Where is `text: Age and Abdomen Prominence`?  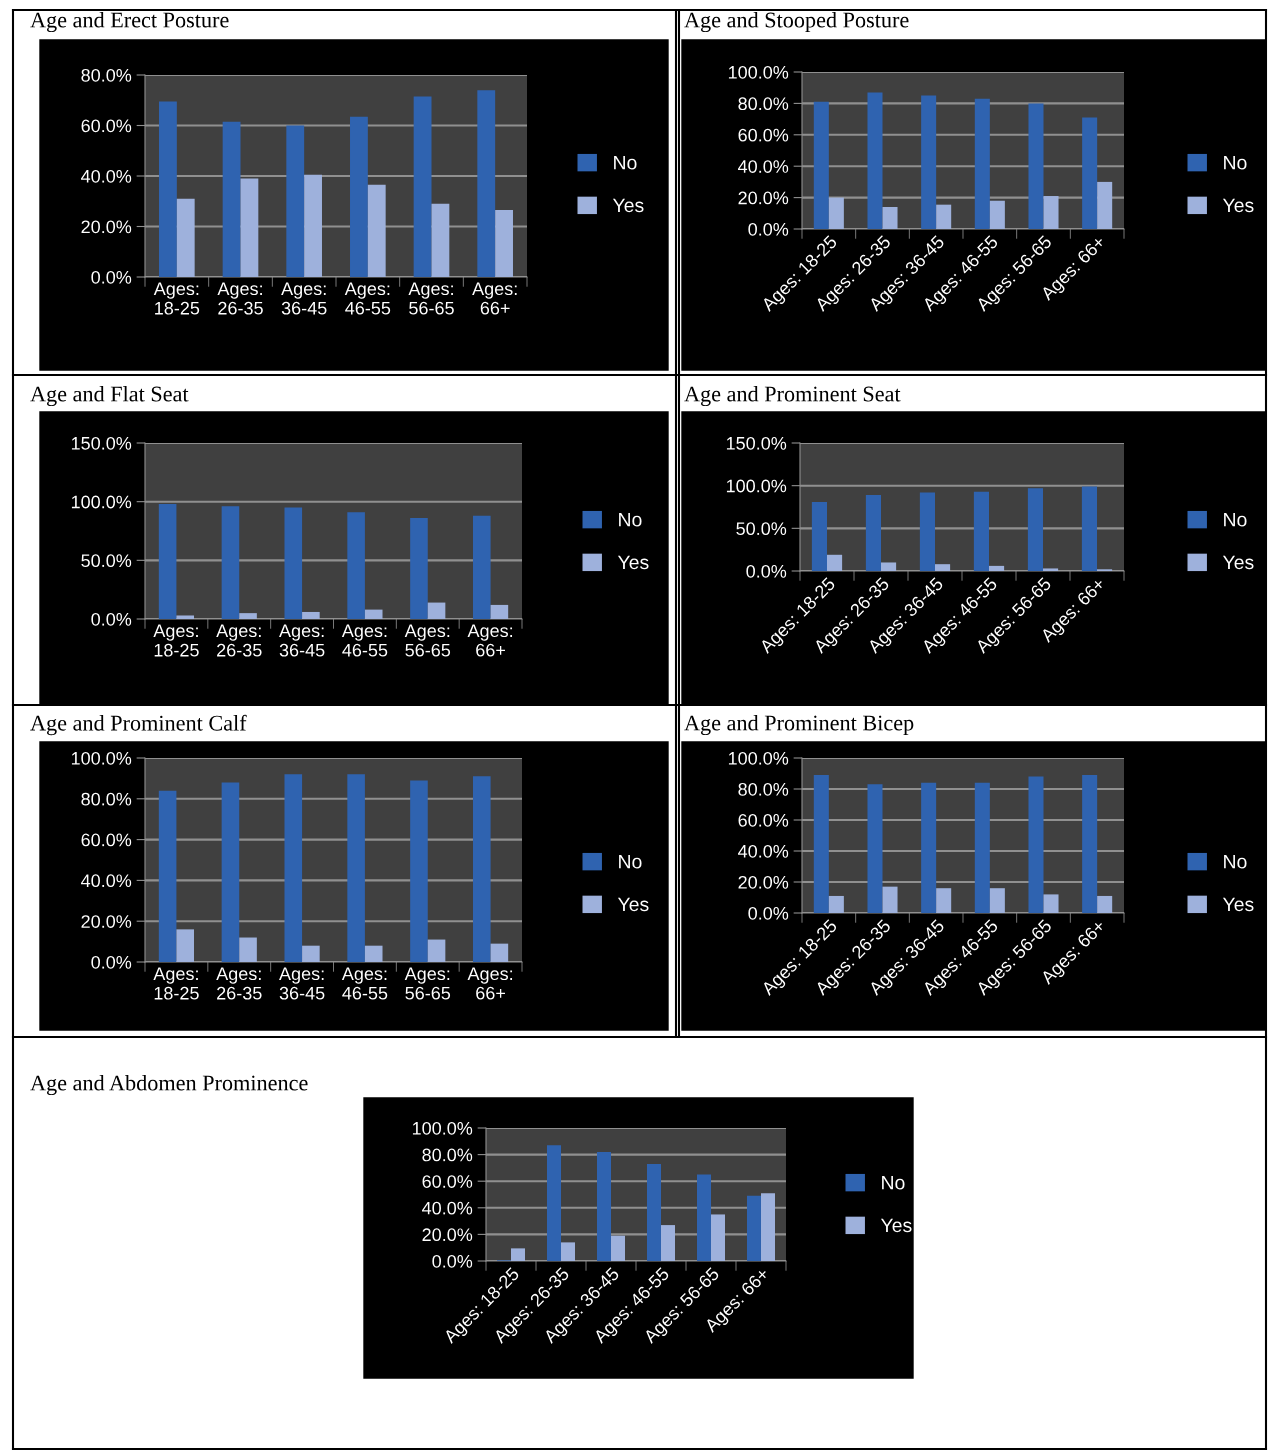 text: Age and Abdomen Prominence is located at coordinates (169, 1085).